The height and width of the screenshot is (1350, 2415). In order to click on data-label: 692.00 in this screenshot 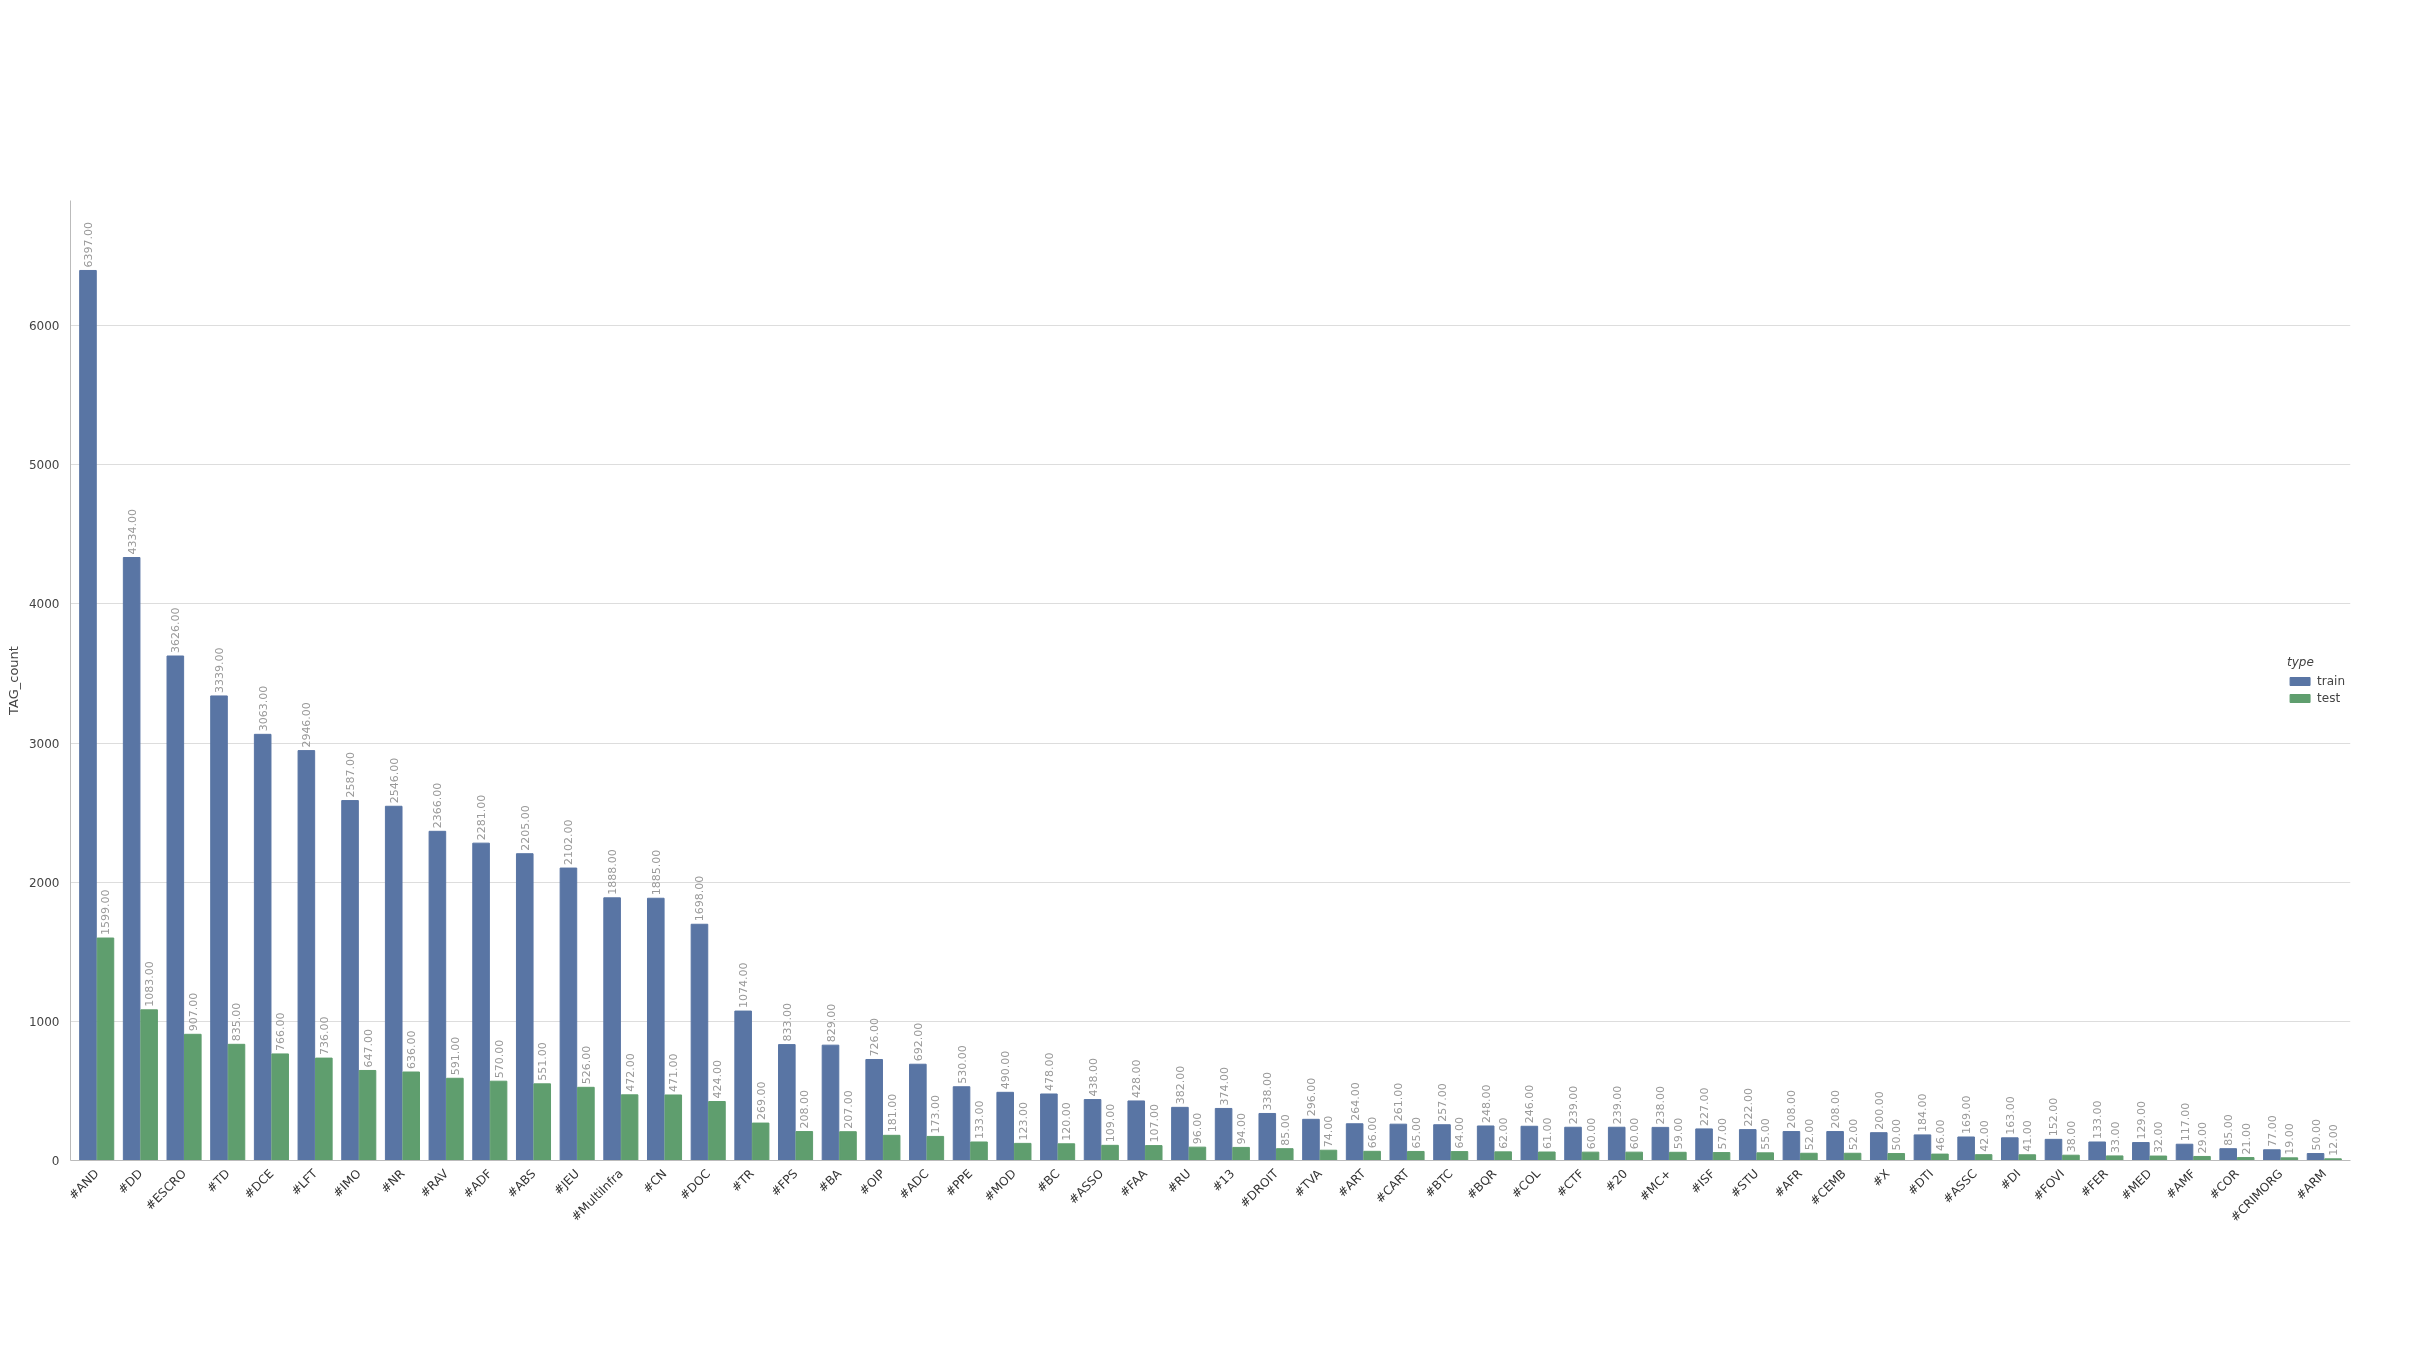, I will do `click(918, 1042)`.